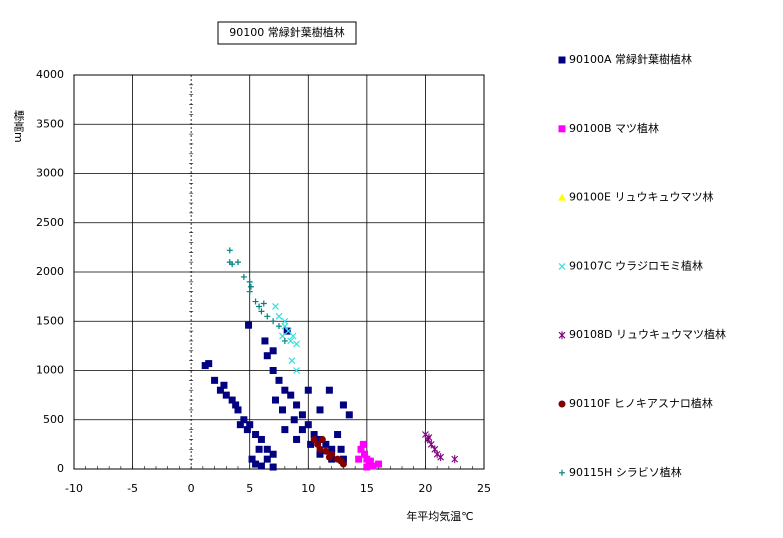 This screenshot has height=538, width=783. What do you see at coordinates (50, 271) in the screenshot?
I see `y-tick-label: 2000` at bounding box center [50, 271].